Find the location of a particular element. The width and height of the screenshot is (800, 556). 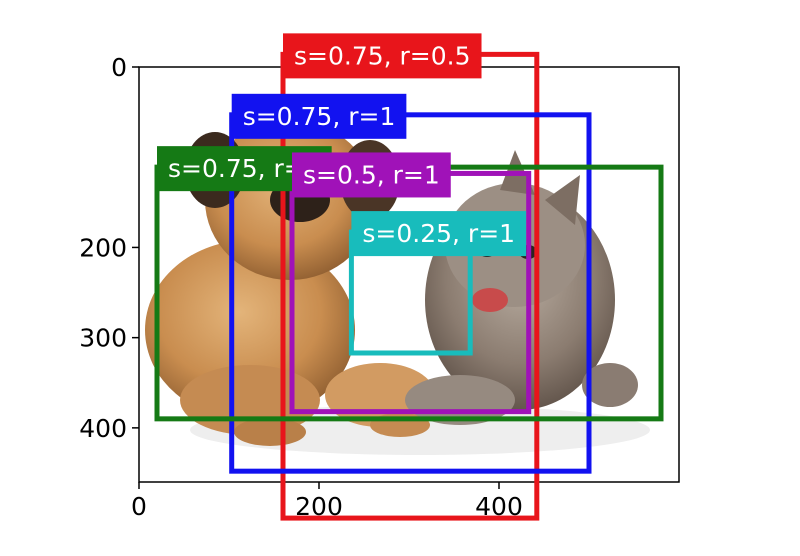

anchor-box-label-text: s=0.5, r=1 is located at coordinates (371, 174).